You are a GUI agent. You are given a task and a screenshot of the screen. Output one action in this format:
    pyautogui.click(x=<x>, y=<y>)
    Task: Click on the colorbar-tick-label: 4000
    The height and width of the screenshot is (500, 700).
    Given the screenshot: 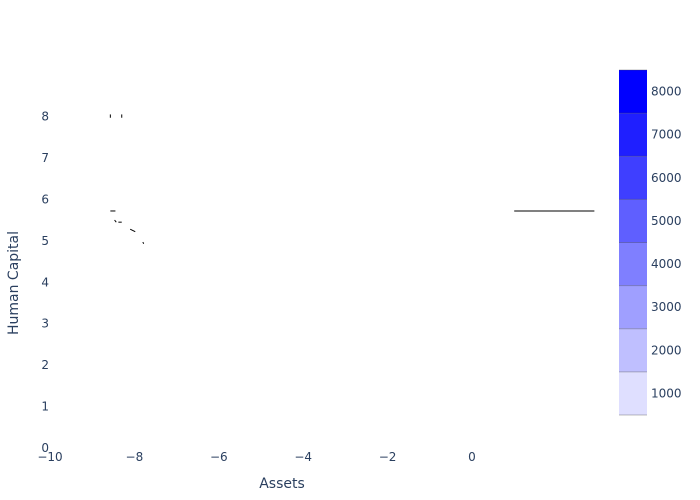 What is the action you would take?
    pyautogui.click(x=666, y=264)
    